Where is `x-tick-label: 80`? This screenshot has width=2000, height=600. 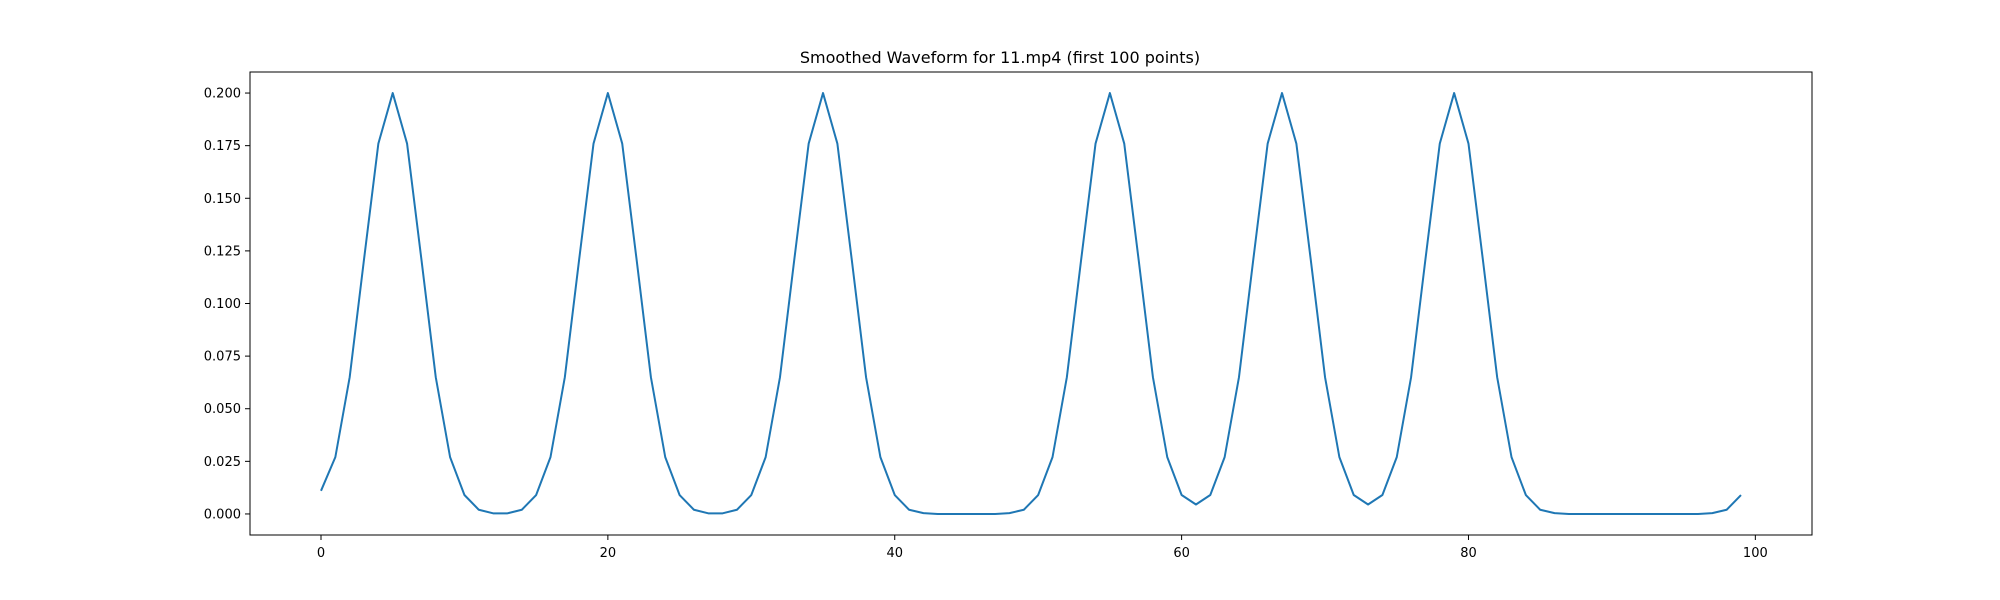
x-tick-label: 80 is located at coordinates (1468, 553).